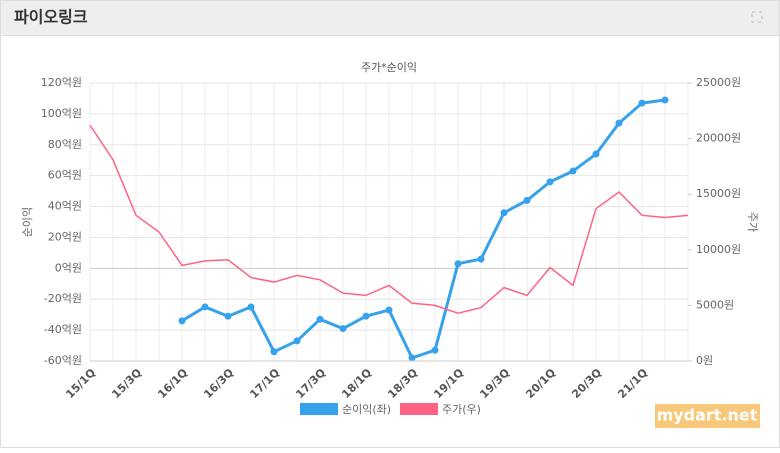 The image size is (780, 453). I want to click on y-tick-label: 100억원, so click(61, 113).